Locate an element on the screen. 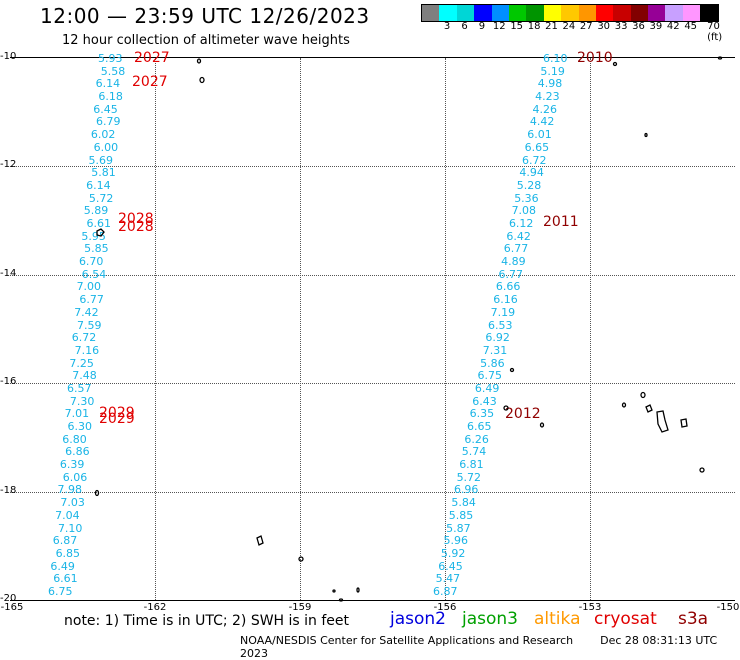 The image size is (740, 660). wave-height-colorbar is located at coordinates (570, 13).